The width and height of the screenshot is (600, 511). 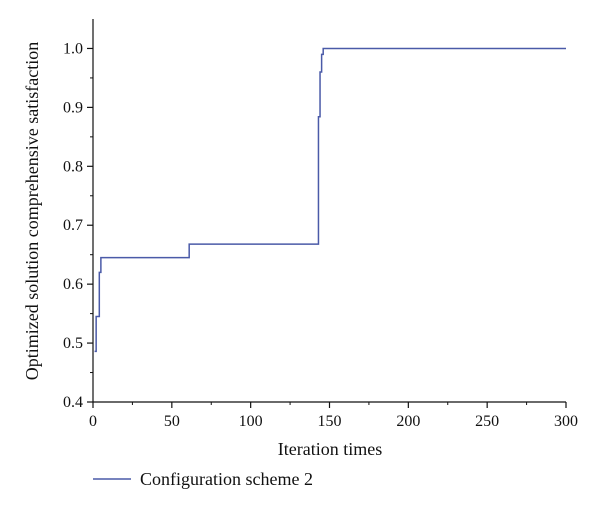 What do you see at coordinates (226, 479) in the screenshot?
I see `legend-label-configuration-scheme-2: Configuration scheme 2` at bounding box center [226, 479].